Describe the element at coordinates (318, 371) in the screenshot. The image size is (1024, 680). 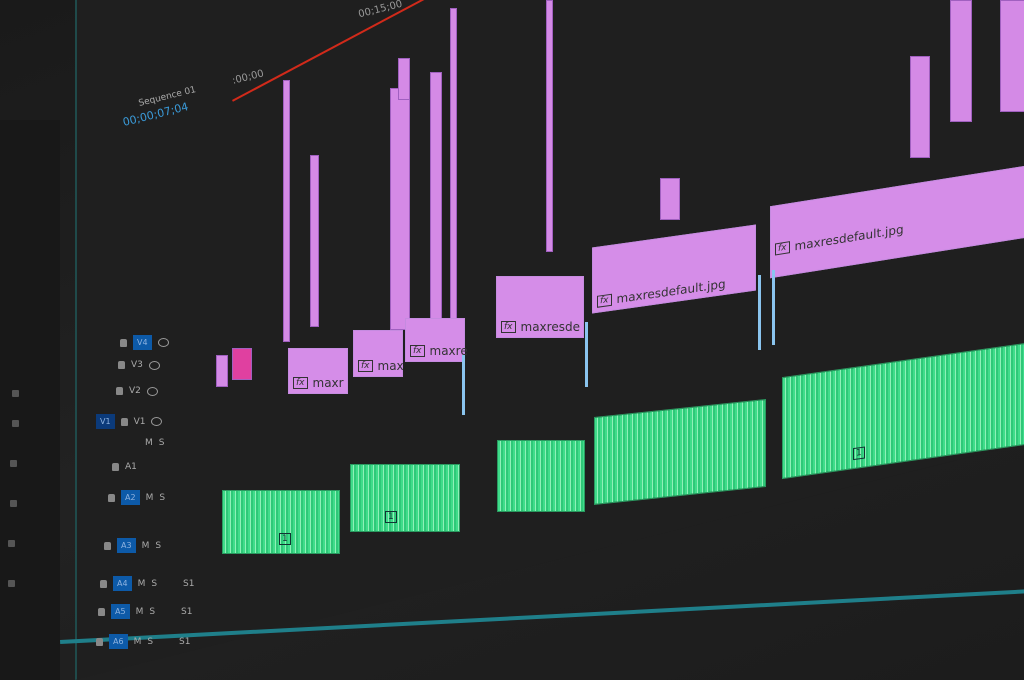
I see `video-clip: fx maxr` at that location.